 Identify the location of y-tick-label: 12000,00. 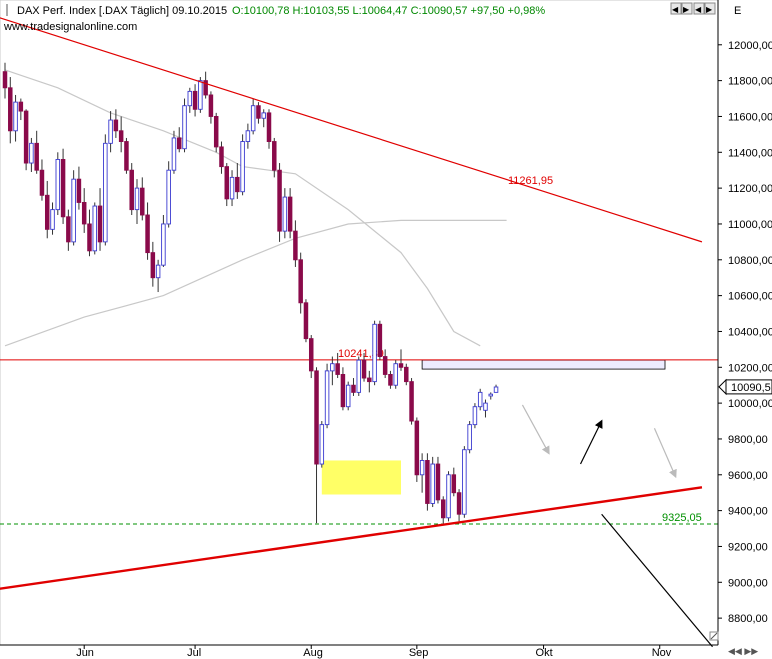
(750, 46).